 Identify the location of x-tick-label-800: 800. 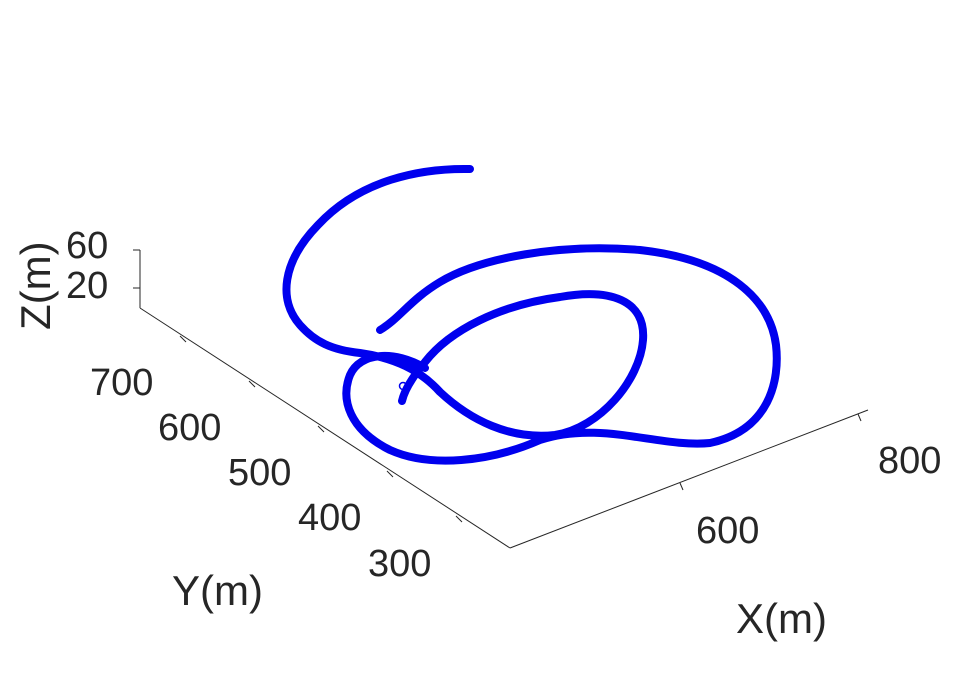
(909, 461).